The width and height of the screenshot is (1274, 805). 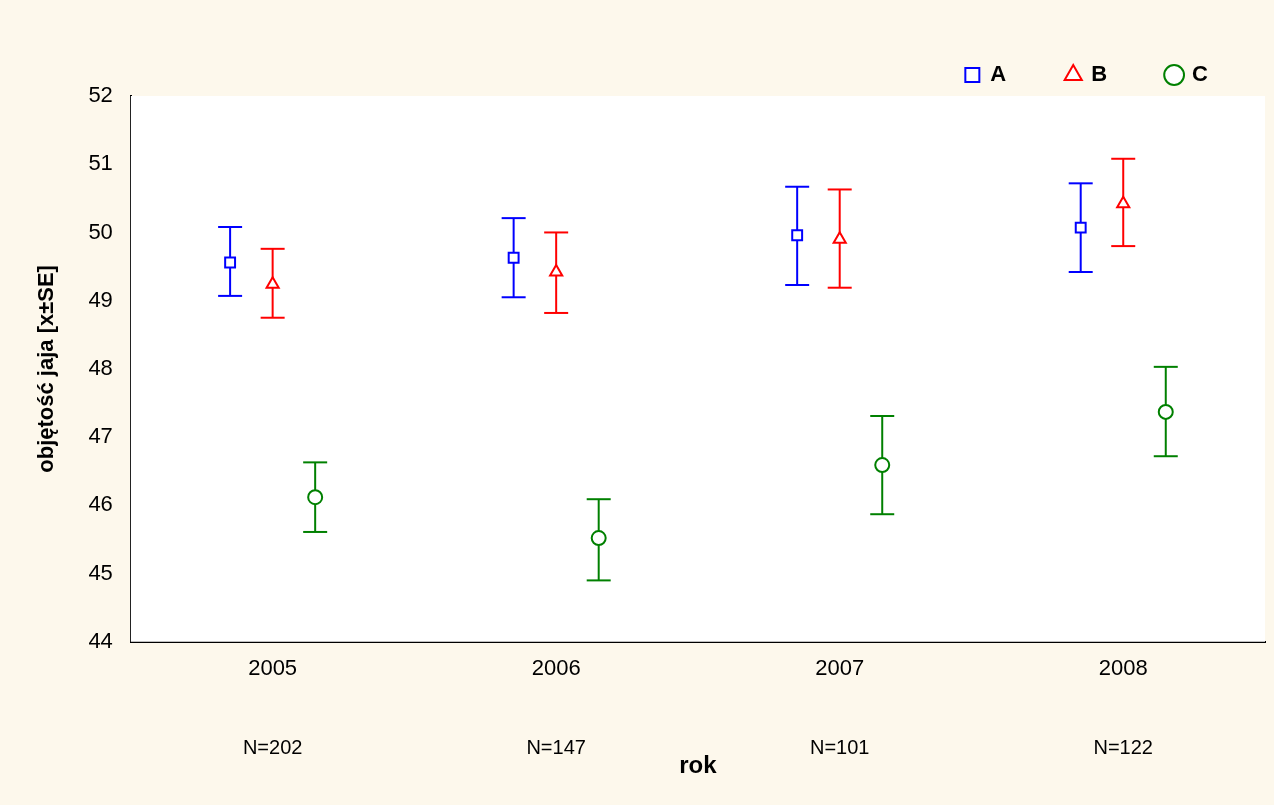 I want to click on x-tick-label: 2005, so click(x=273, y=668).